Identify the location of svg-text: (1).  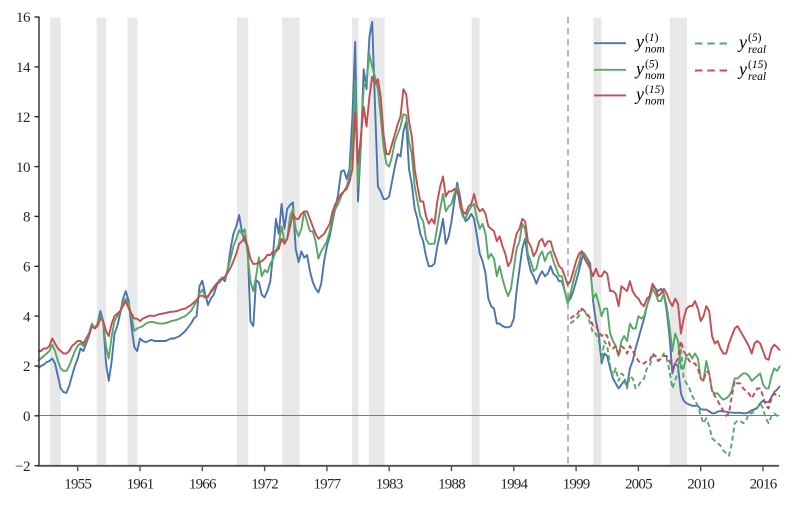
(652, 38).